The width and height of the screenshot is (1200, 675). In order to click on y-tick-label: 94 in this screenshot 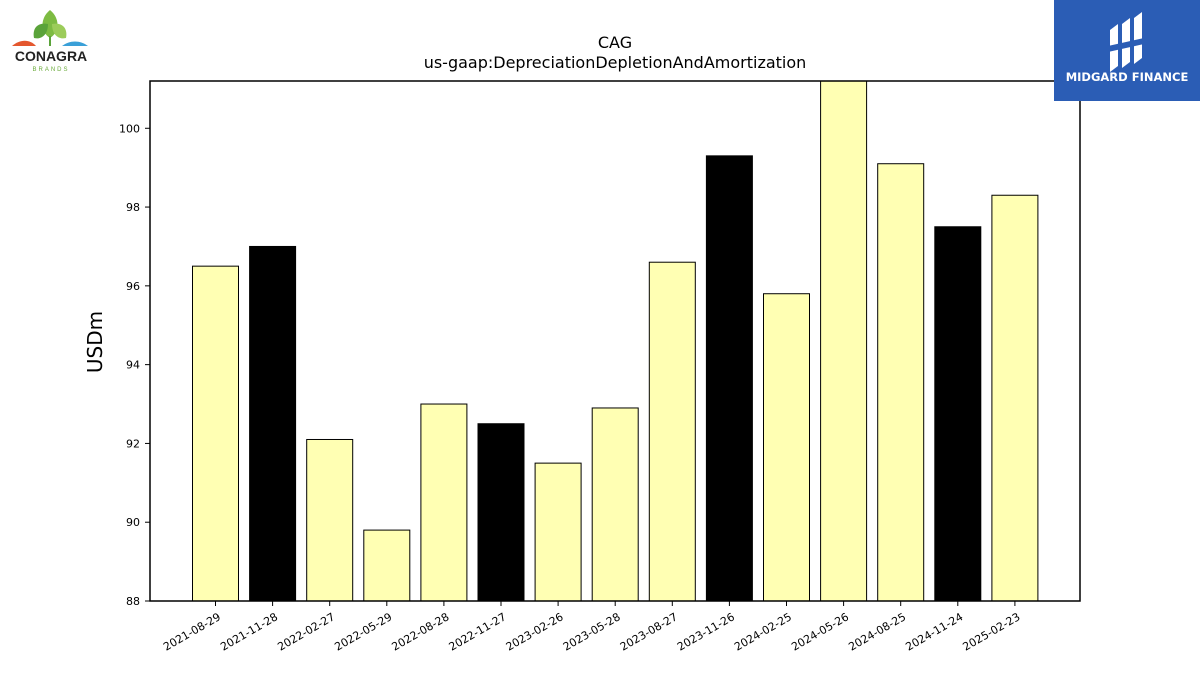, I will do `click(133, 365)`.